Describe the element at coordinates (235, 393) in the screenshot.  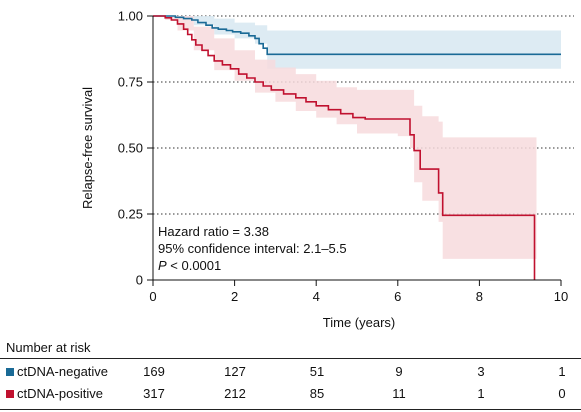
I see `risk-count: 212` at that location.